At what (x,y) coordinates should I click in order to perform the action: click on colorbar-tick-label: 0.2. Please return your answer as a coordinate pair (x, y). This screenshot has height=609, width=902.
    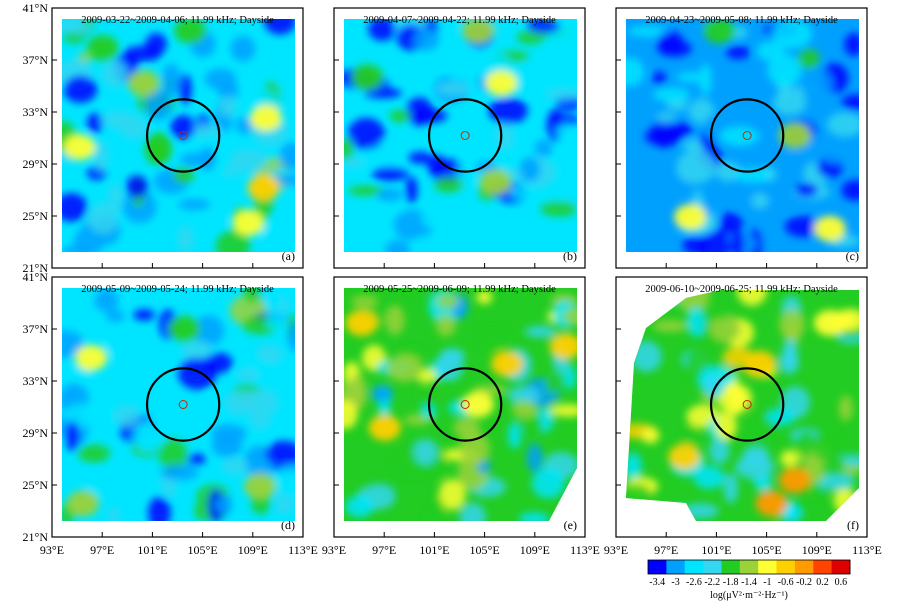
    Looking at the image, I should click on (822, 582).